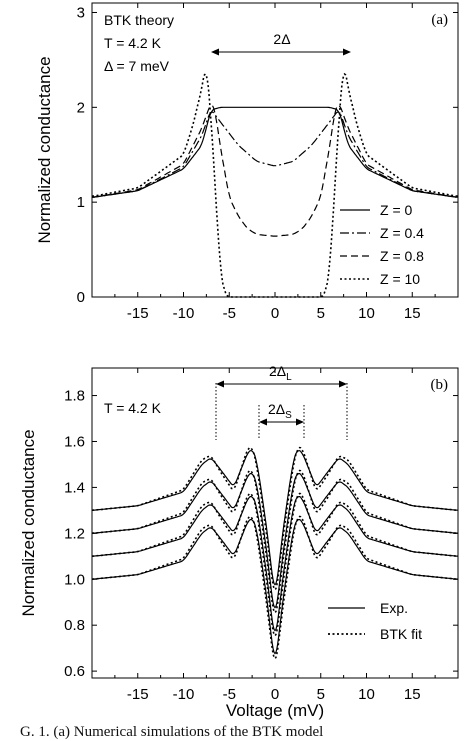 This screenshot has height=741, width=474. I want to click on panel-b-xlabel: Voltage (mV), so click(275, 710).